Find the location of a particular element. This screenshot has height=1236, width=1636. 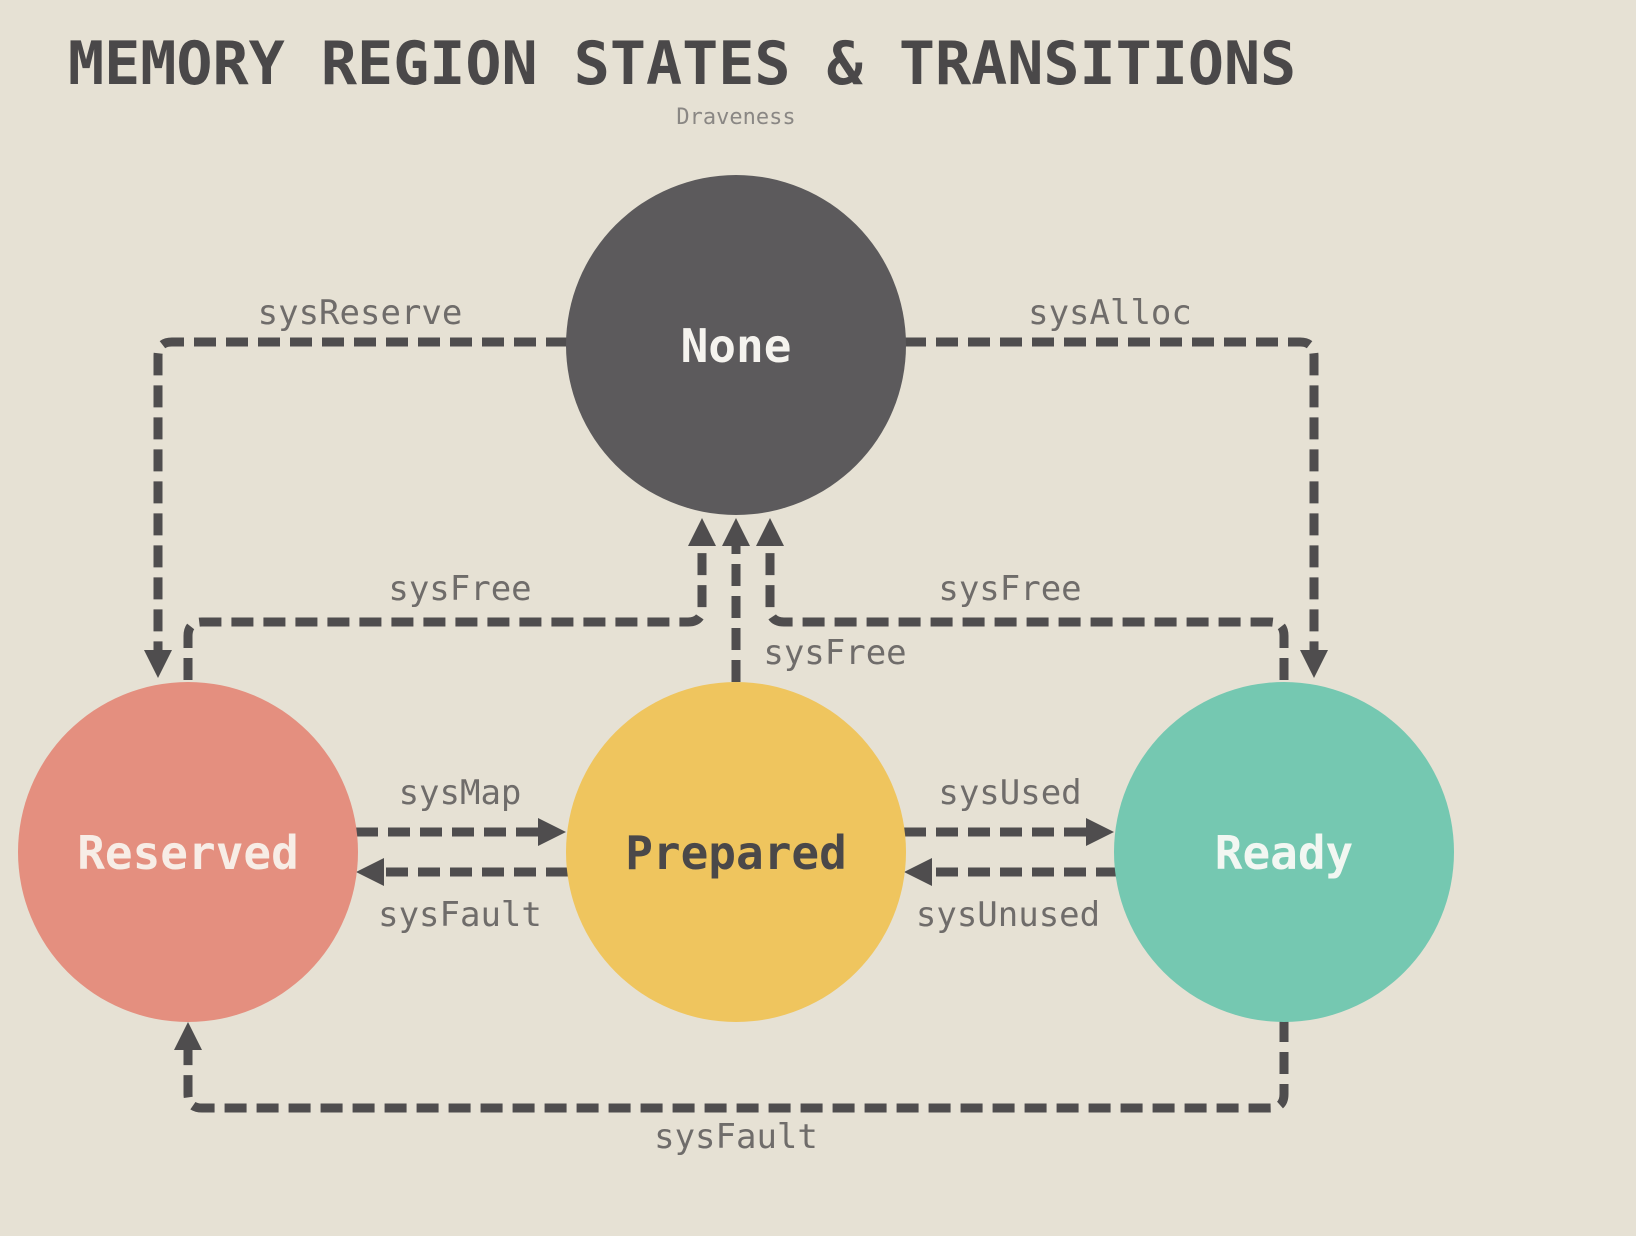

edge-label-sysused: sysUsed is located at coordinates (1009, 793).